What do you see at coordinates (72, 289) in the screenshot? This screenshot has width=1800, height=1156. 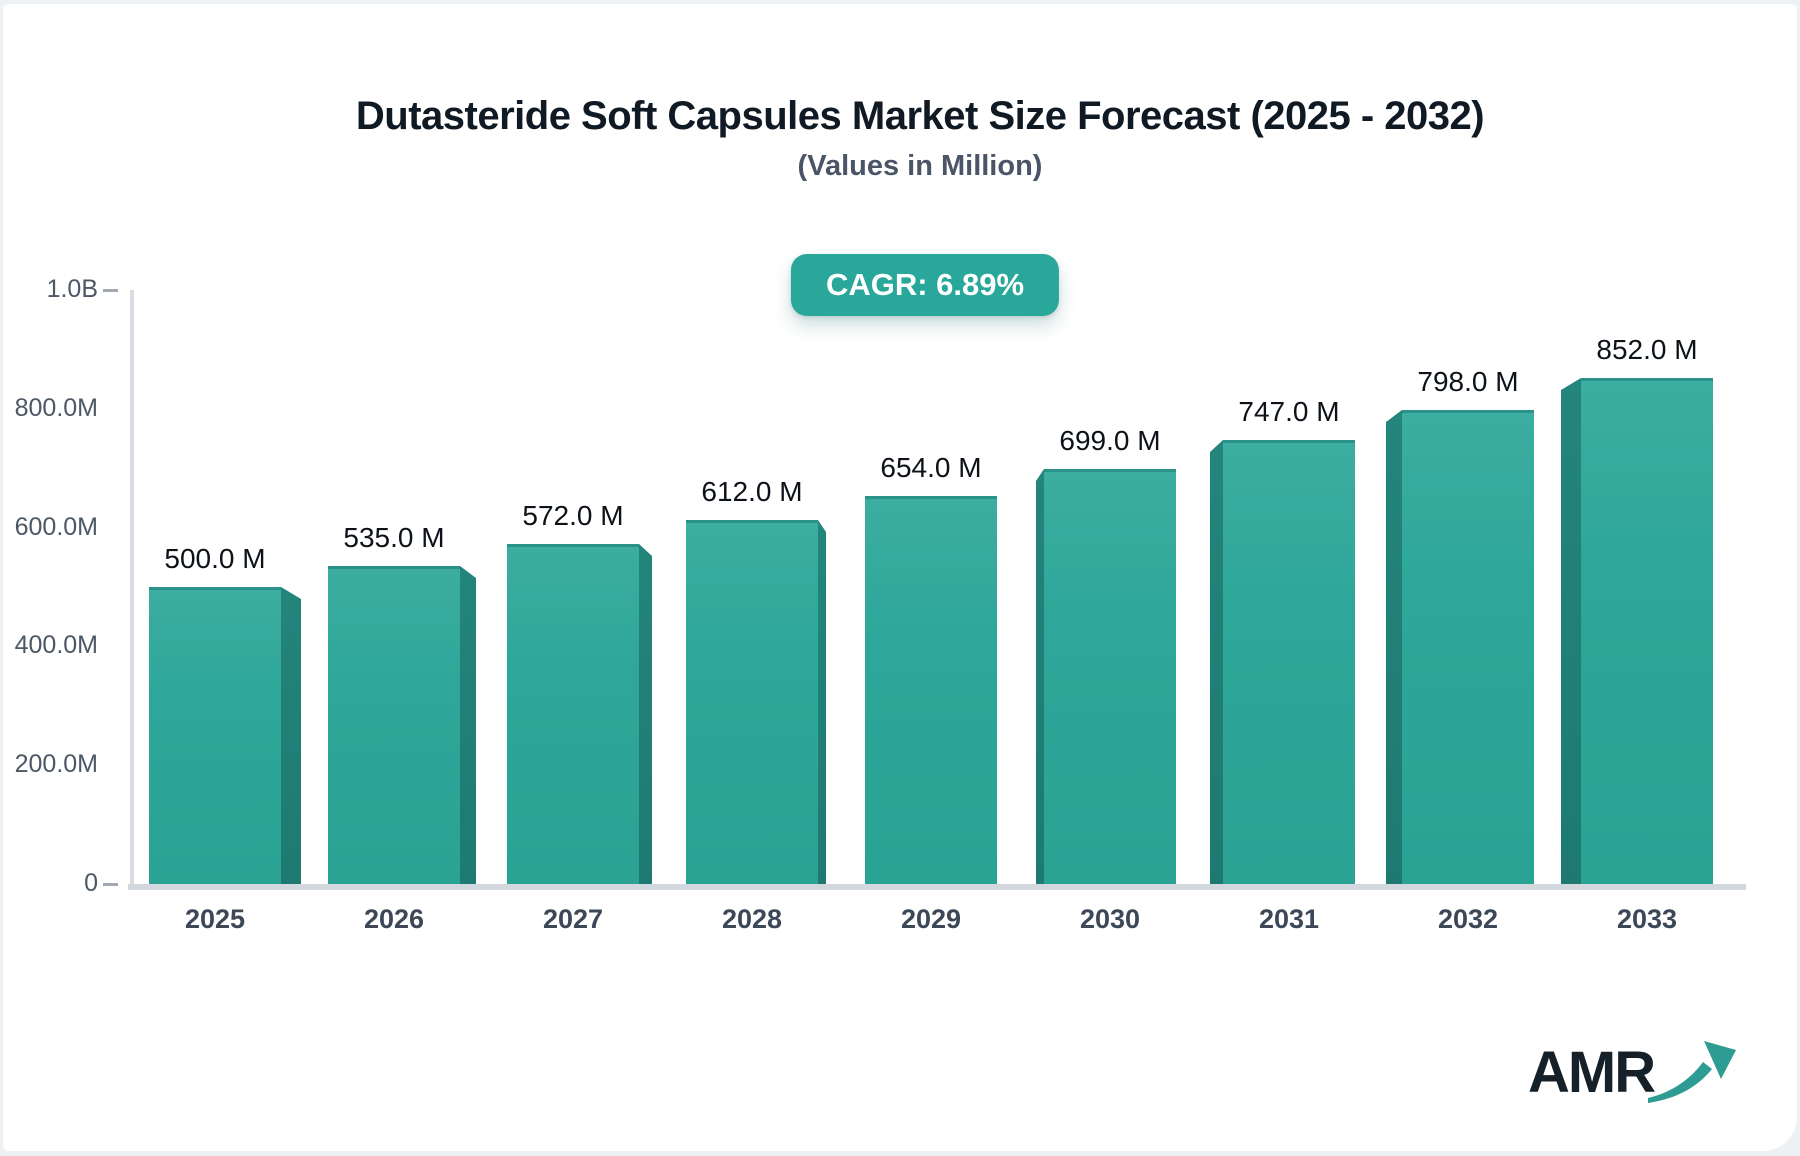 I see `y-axis-tick-label: 1.0B` at bounding box center [72, 289].